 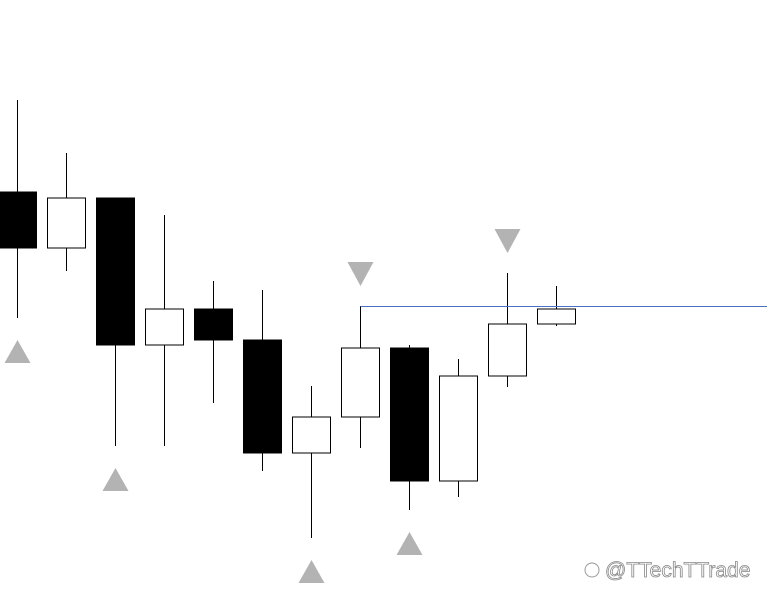 I want to click on watermark-icon-outline, so click(x=592, y=570).